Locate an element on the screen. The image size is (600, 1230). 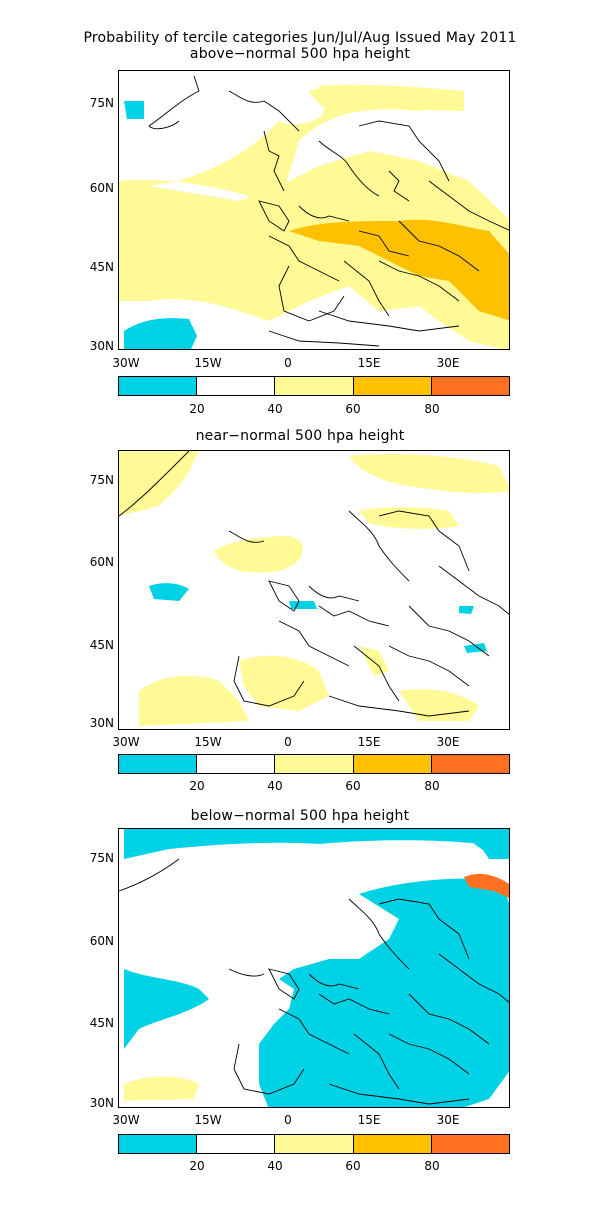
colorbar-below is located at coordinates (314, 1144).